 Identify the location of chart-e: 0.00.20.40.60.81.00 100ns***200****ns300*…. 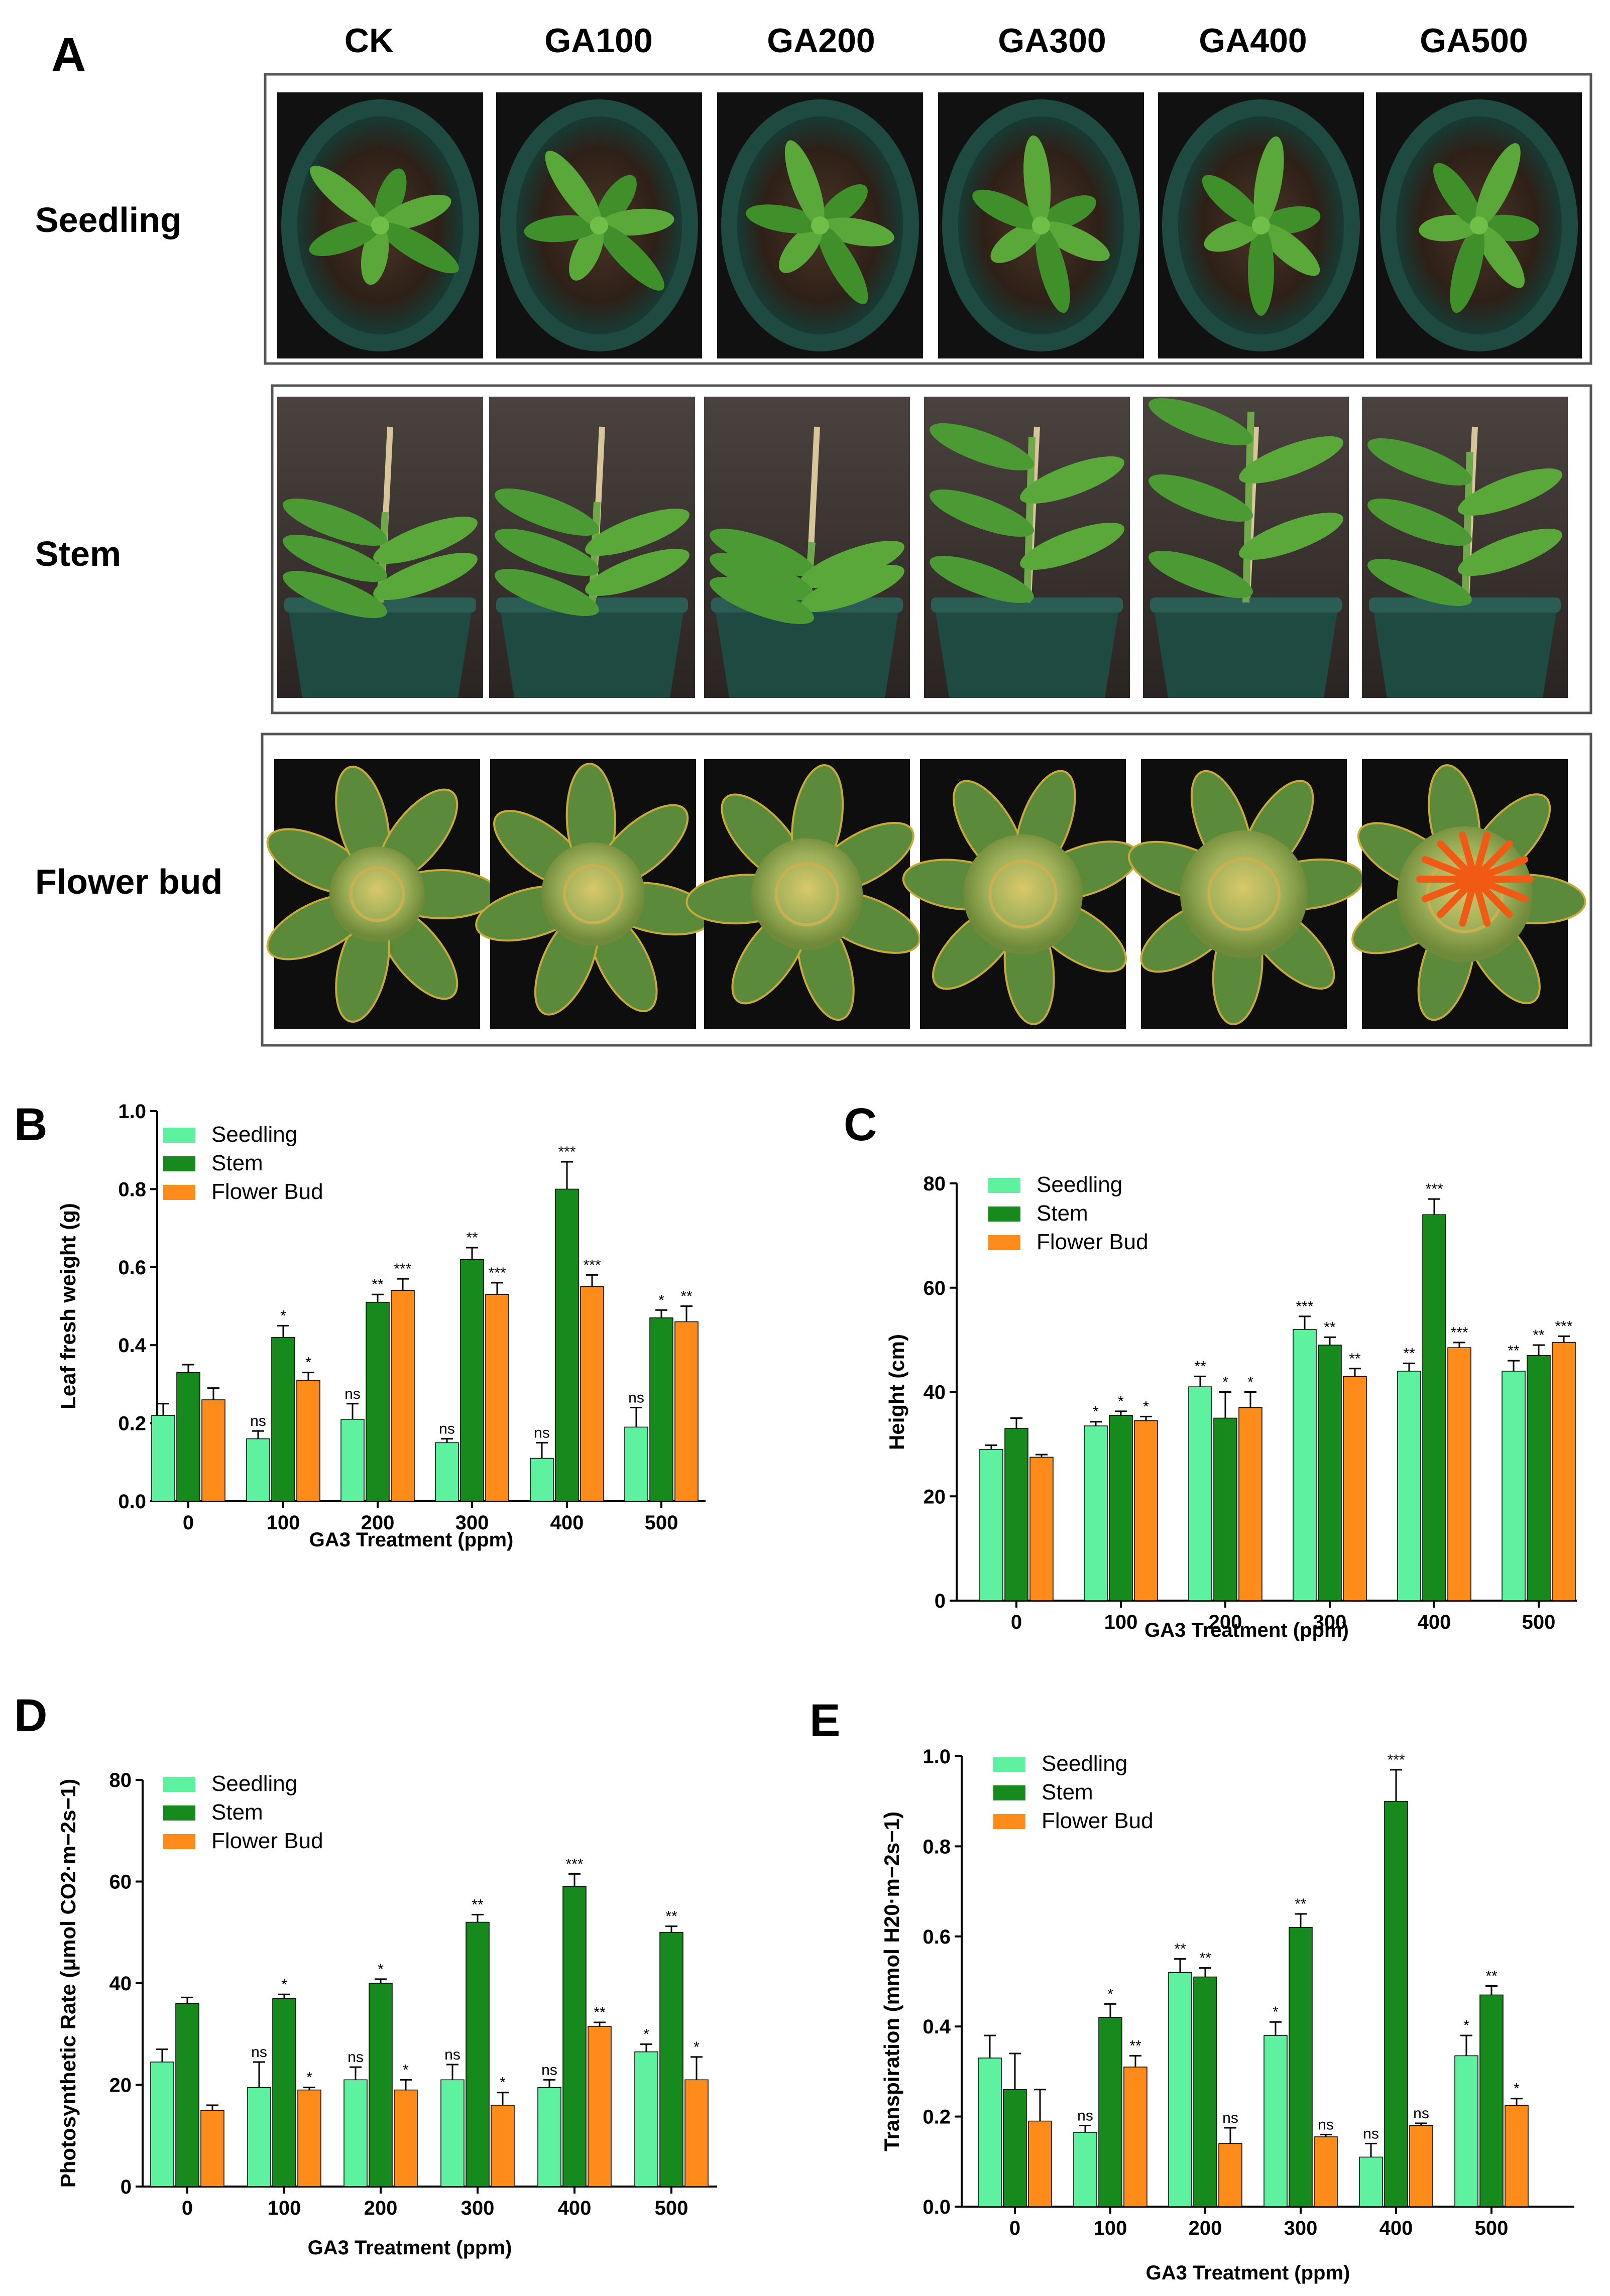
(1227, 2015).